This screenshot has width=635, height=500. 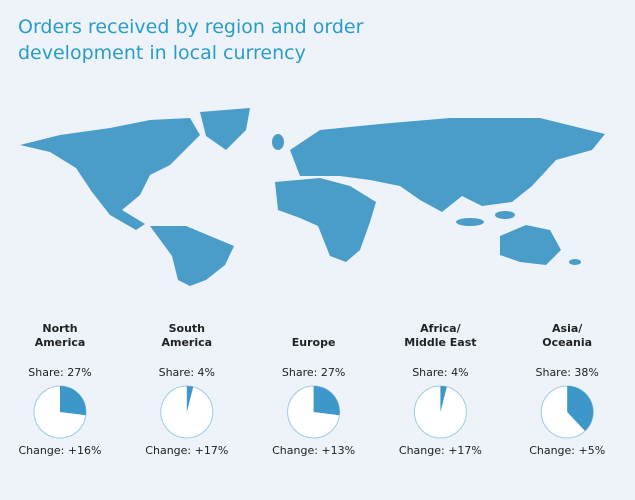 I want to click on region-label: South America, so click(x=187, y=335).